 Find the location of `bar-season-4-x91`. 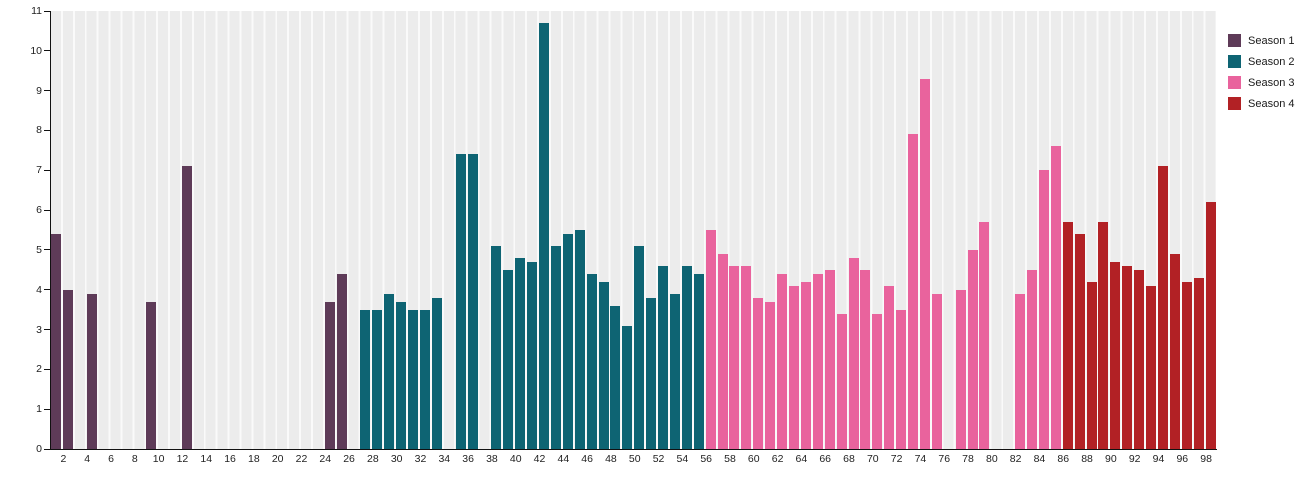

bar-season-4-x91 is located at coordinates (1127, 357).